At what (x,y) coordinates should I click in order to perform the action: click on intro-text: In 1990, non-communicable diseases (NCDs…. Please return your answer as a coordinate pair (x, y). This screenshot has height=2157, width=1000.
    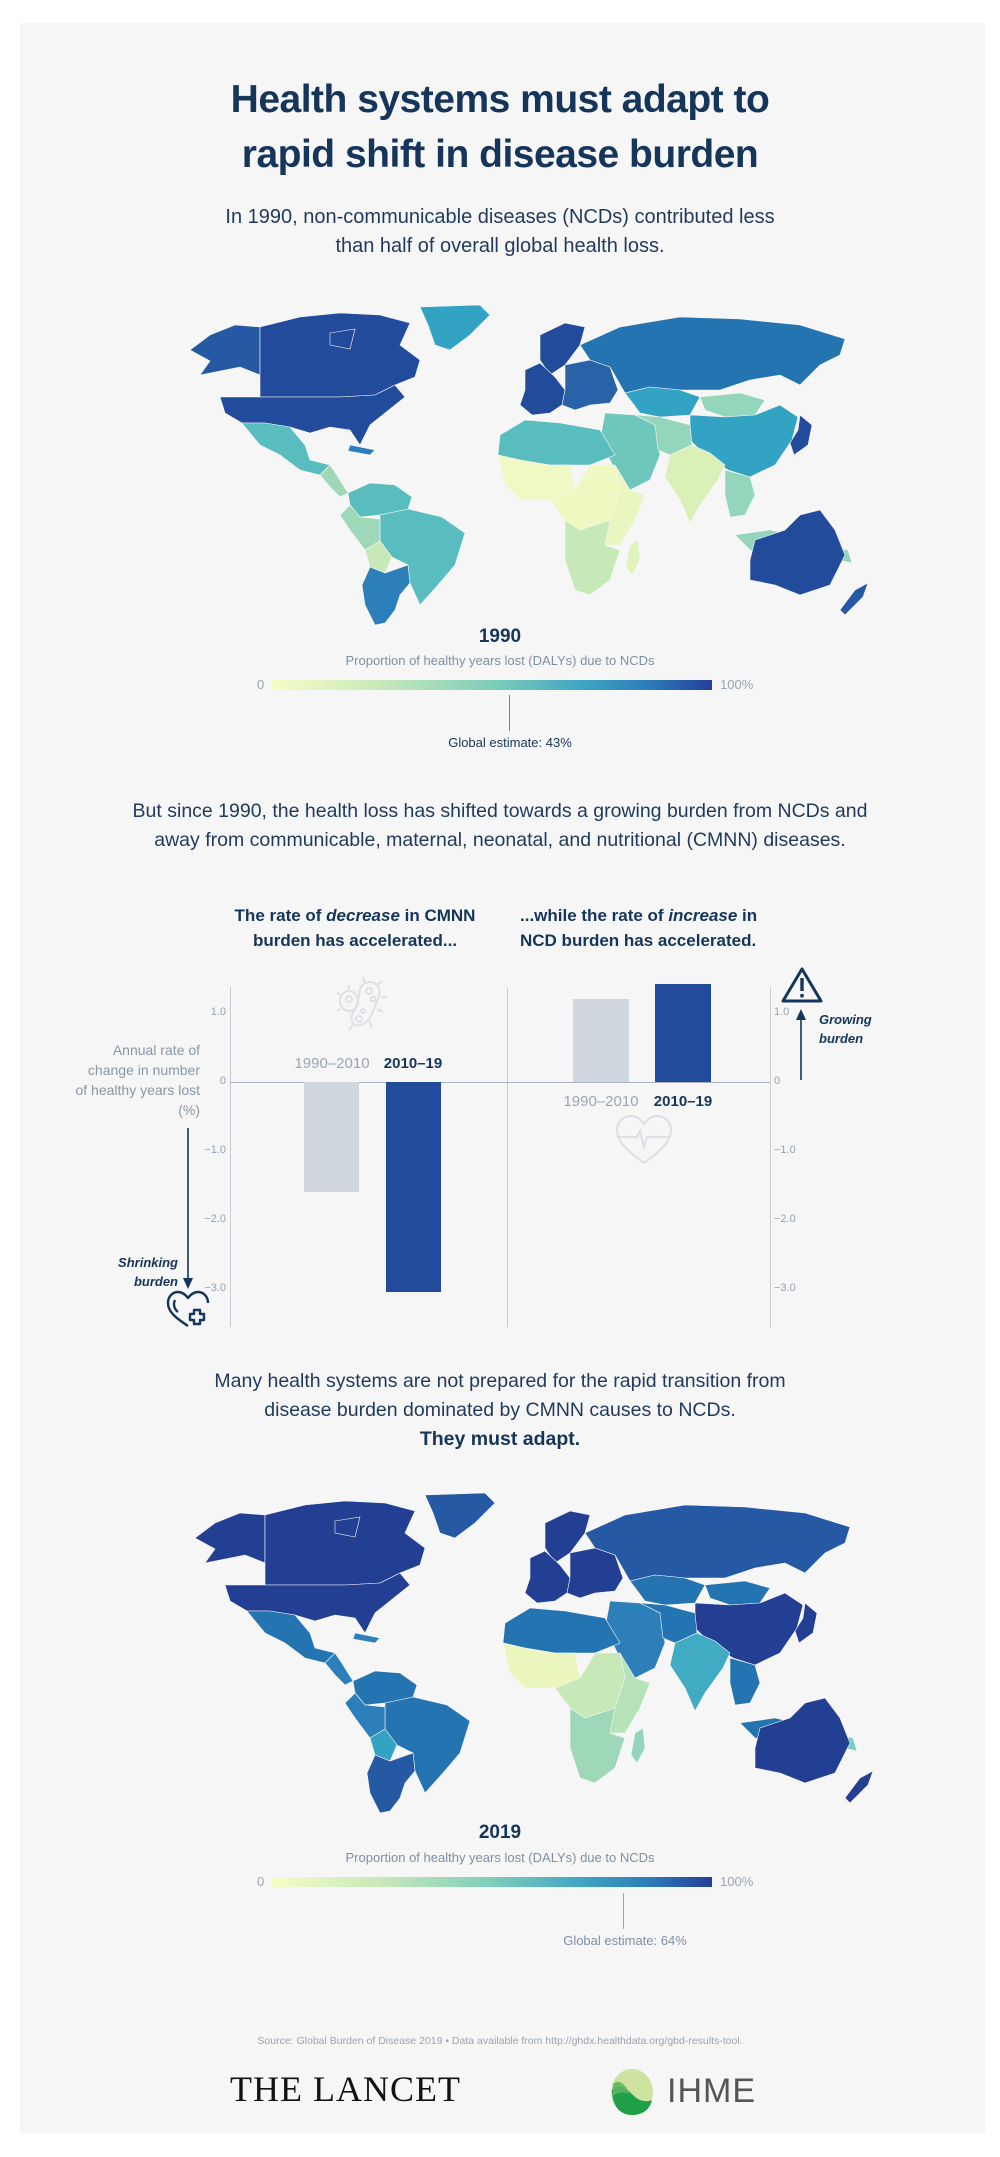
    Looking at the image, I should click on (500, 232).